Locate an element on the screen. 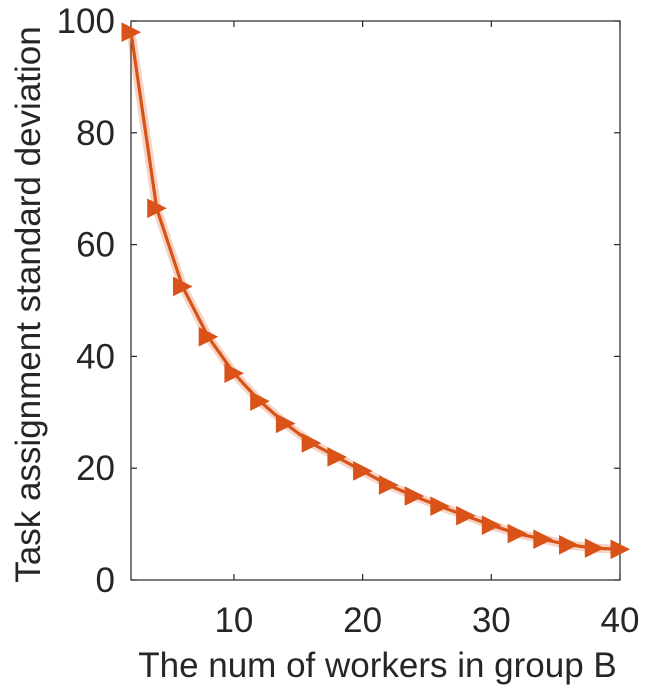  x-tick-label: 40 is located at coordinates (620, 620).